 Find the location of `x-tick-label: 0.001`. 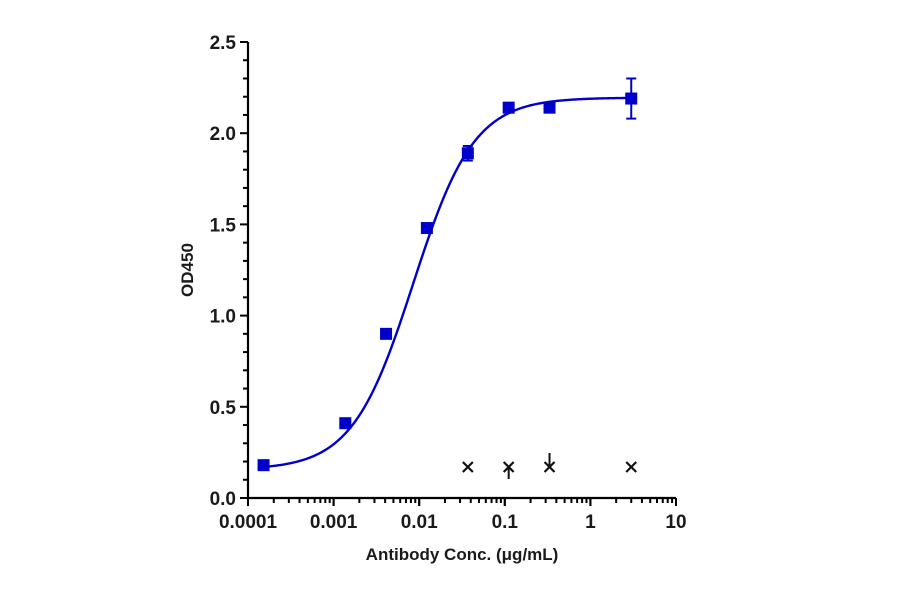

x-tick-label: 0.001 is located at coordinates (334, 522).